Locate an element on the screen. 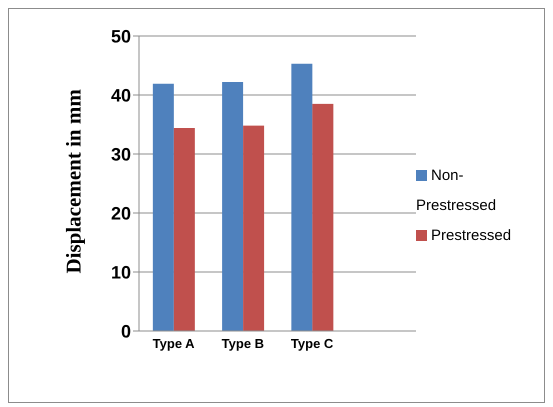 This screenshot has height=407, width=553. x-tick-label: Type B is located at coordinates (243, 344).